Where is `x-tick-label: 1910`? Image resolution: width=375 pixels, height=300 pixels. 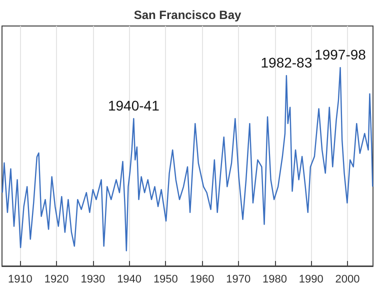 x-tick-label: 1910 is located at coordinates (20, 280).